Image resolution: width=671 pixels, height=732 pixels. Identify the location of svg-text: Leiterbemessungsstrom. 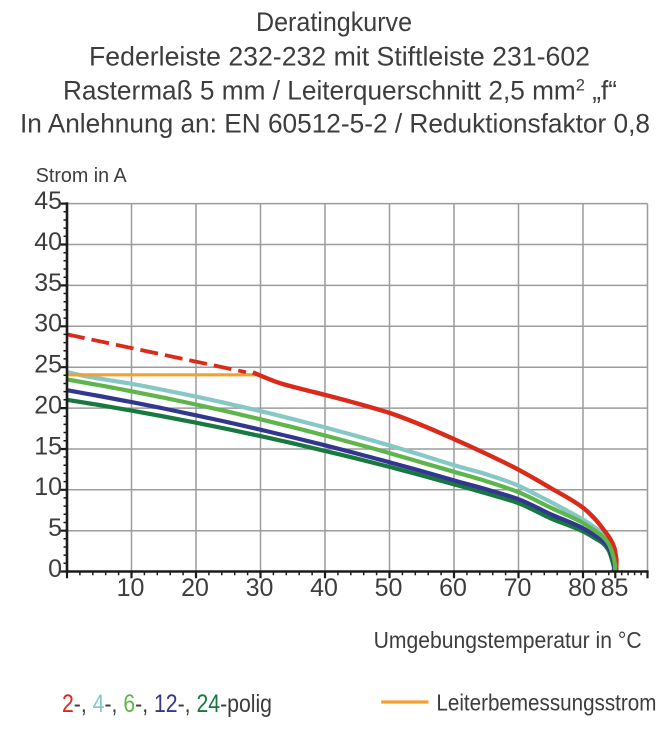
(546, 703).